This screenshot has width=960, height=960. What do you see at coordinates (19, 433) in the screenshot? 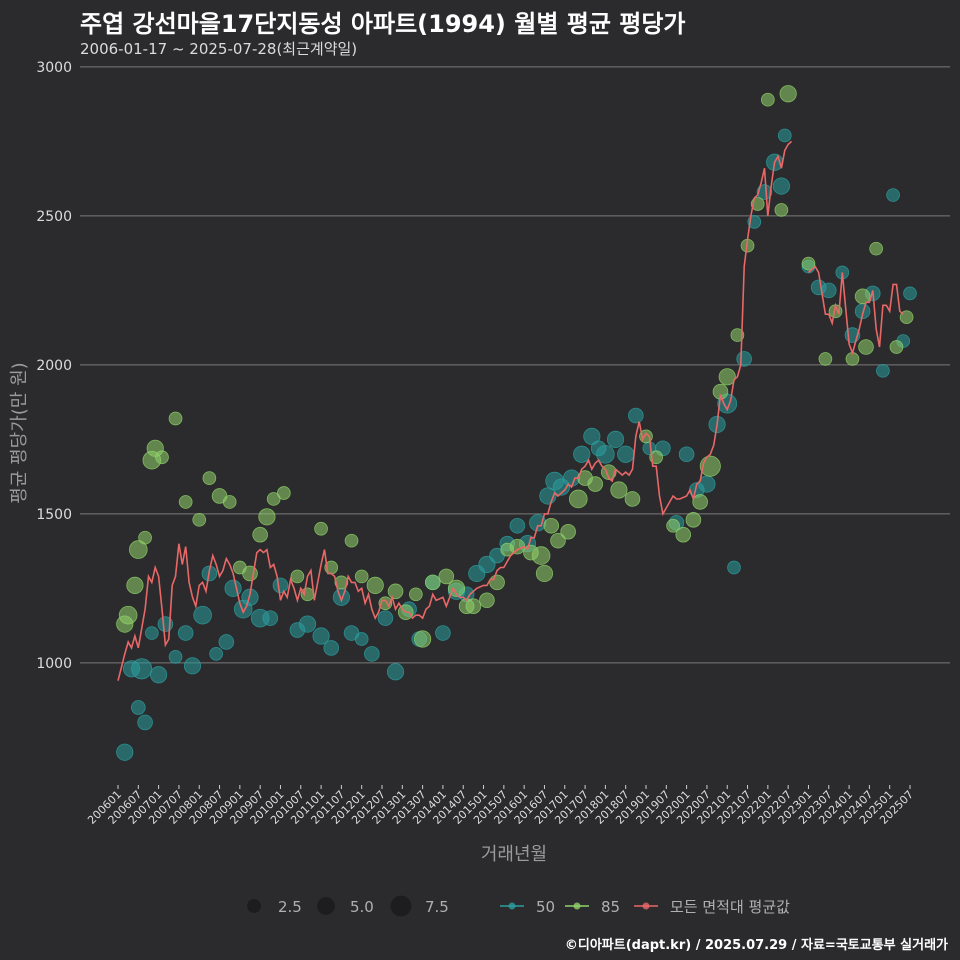
I see `y-axis-label: 평균 평당가(만 원)` at bounding box center [19, 433].